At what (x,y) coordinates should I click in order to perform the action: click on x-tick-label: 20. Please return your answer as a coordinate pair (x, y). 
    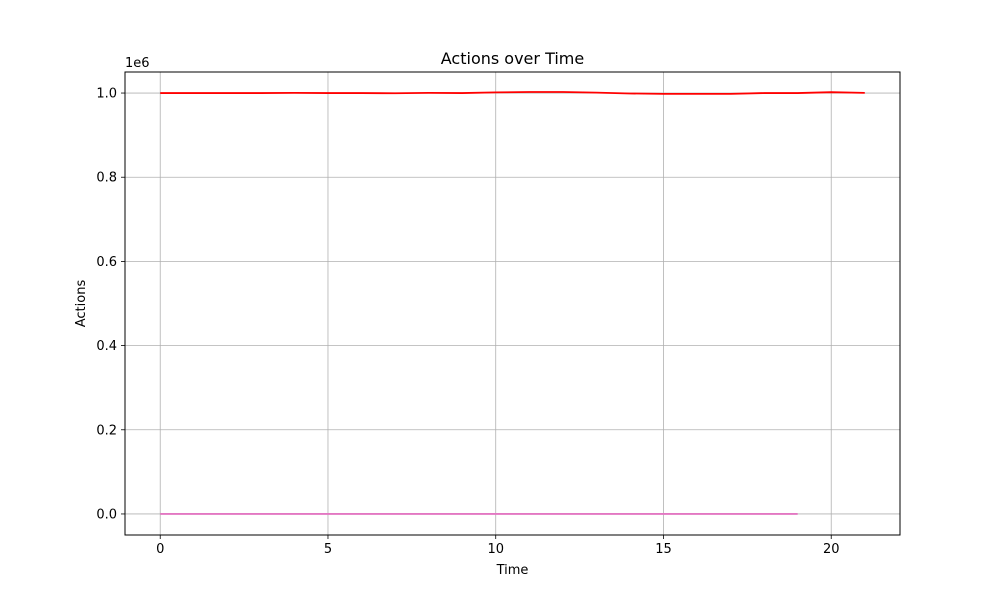
    Looking at the image, I should click on (831, 549).